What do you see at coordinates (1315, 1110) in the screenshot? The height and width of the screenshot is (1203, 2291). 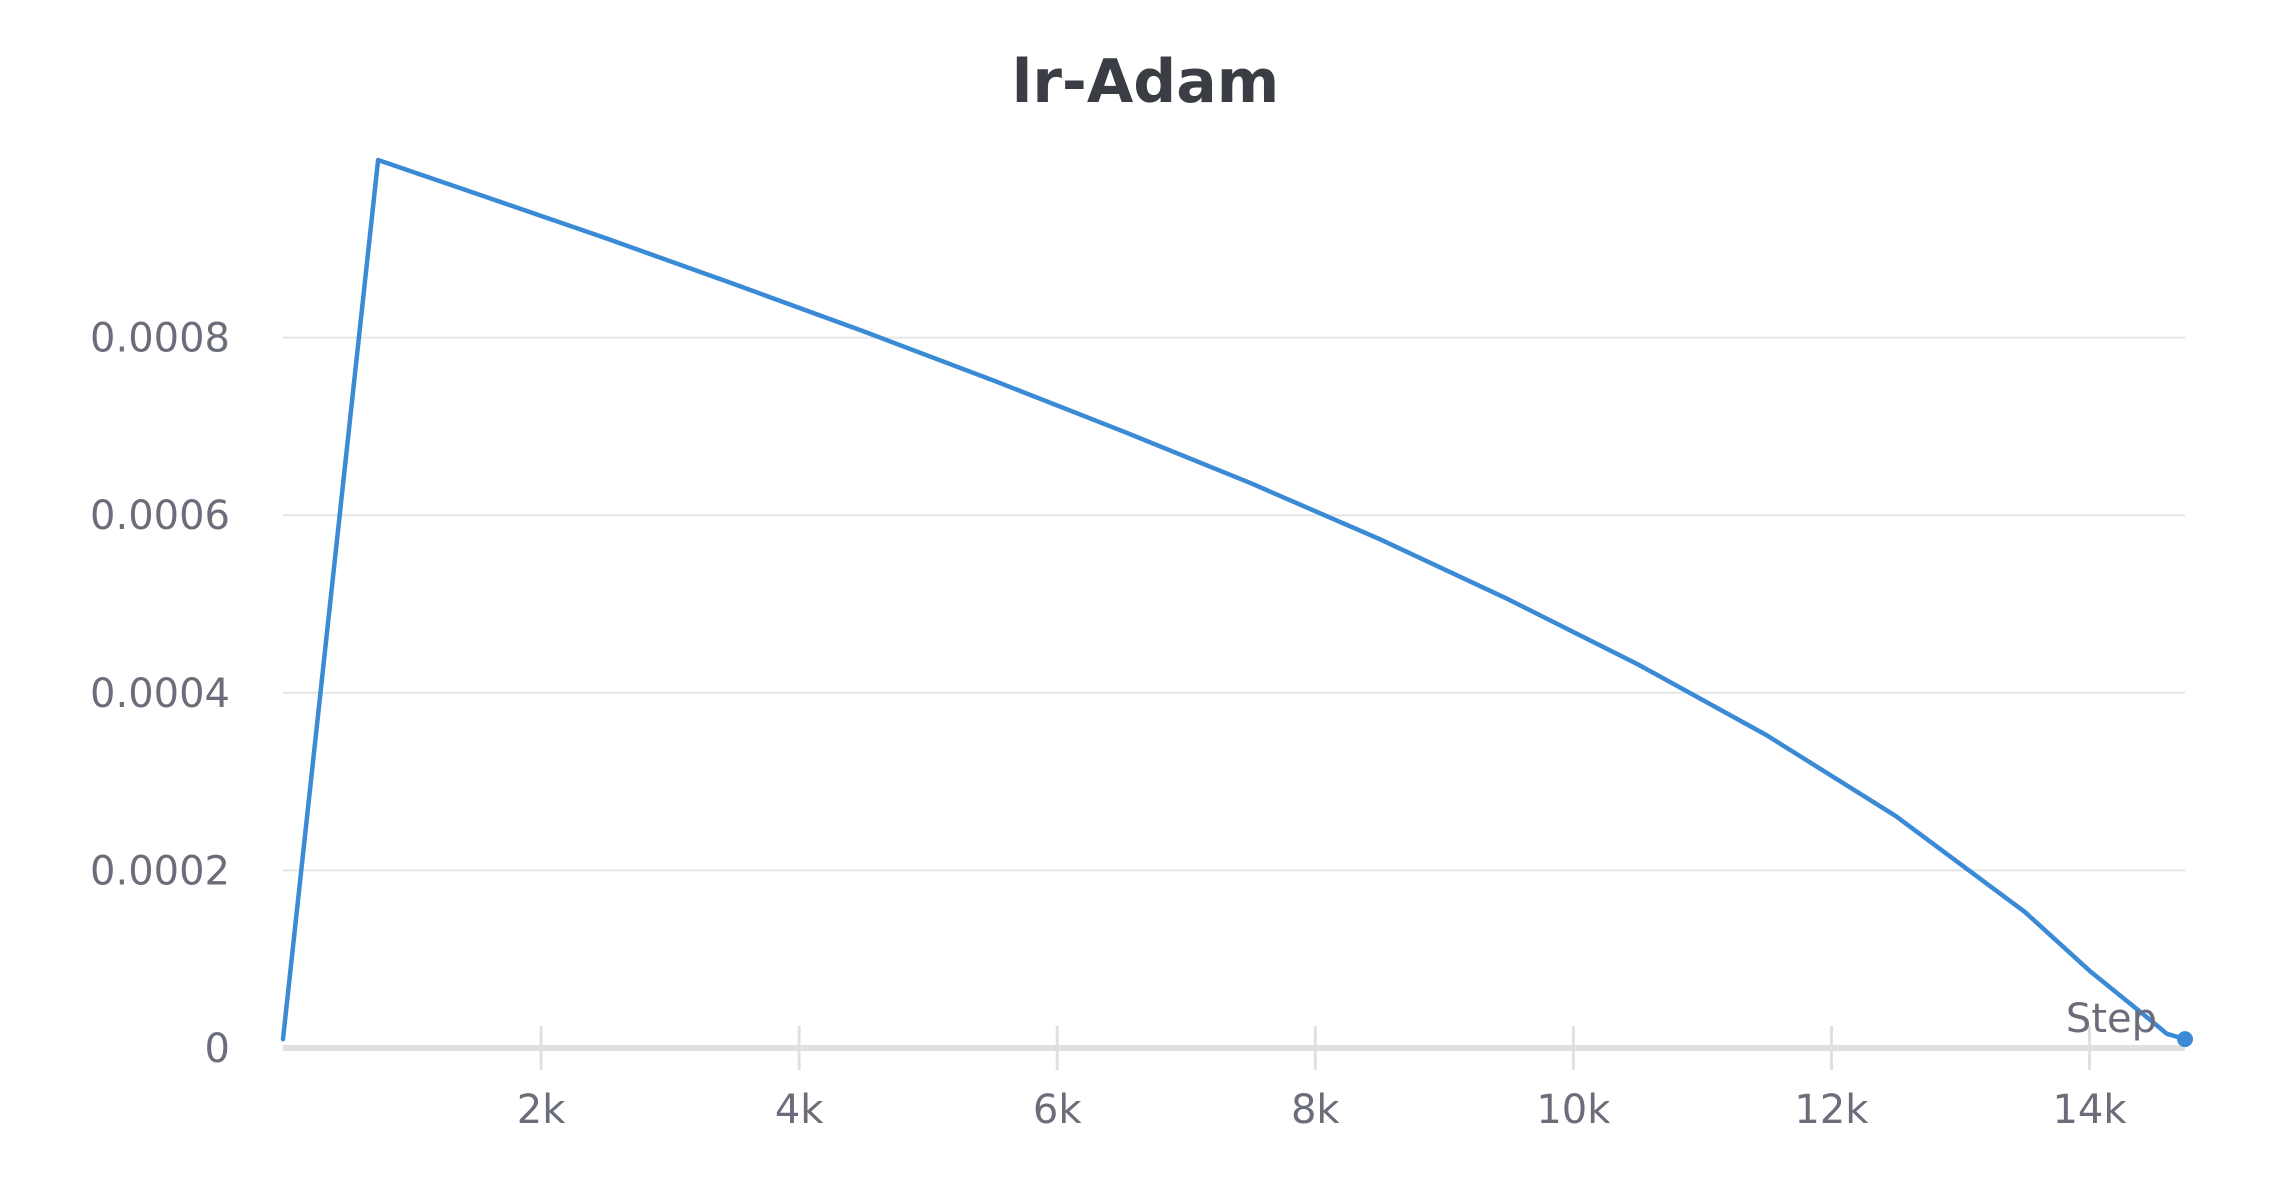 I see `x-tick-label: 8k` at bounding box center [1315, 1110].